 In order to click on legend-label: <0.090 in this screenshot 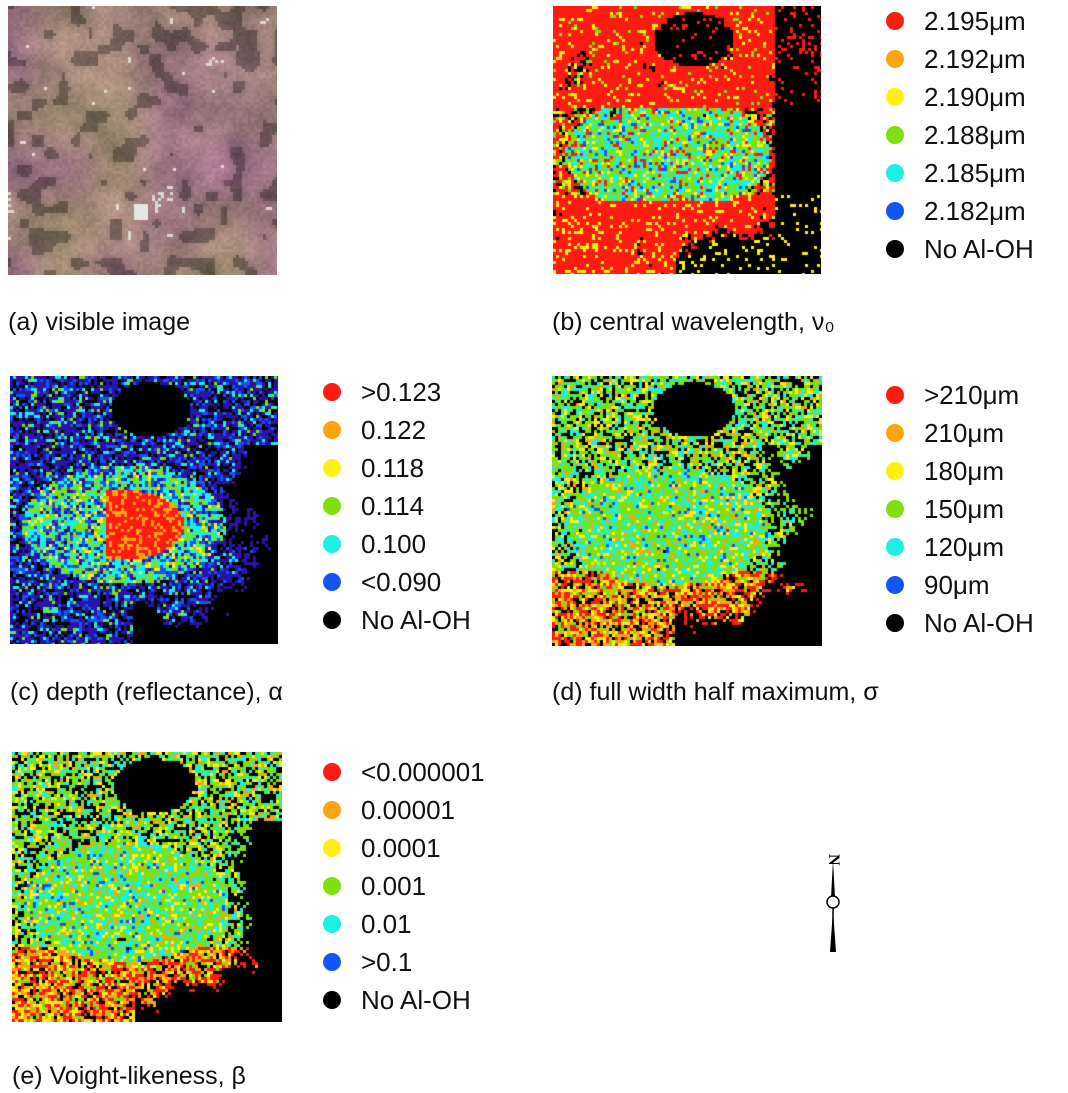, I will do `click(401, 582)`.